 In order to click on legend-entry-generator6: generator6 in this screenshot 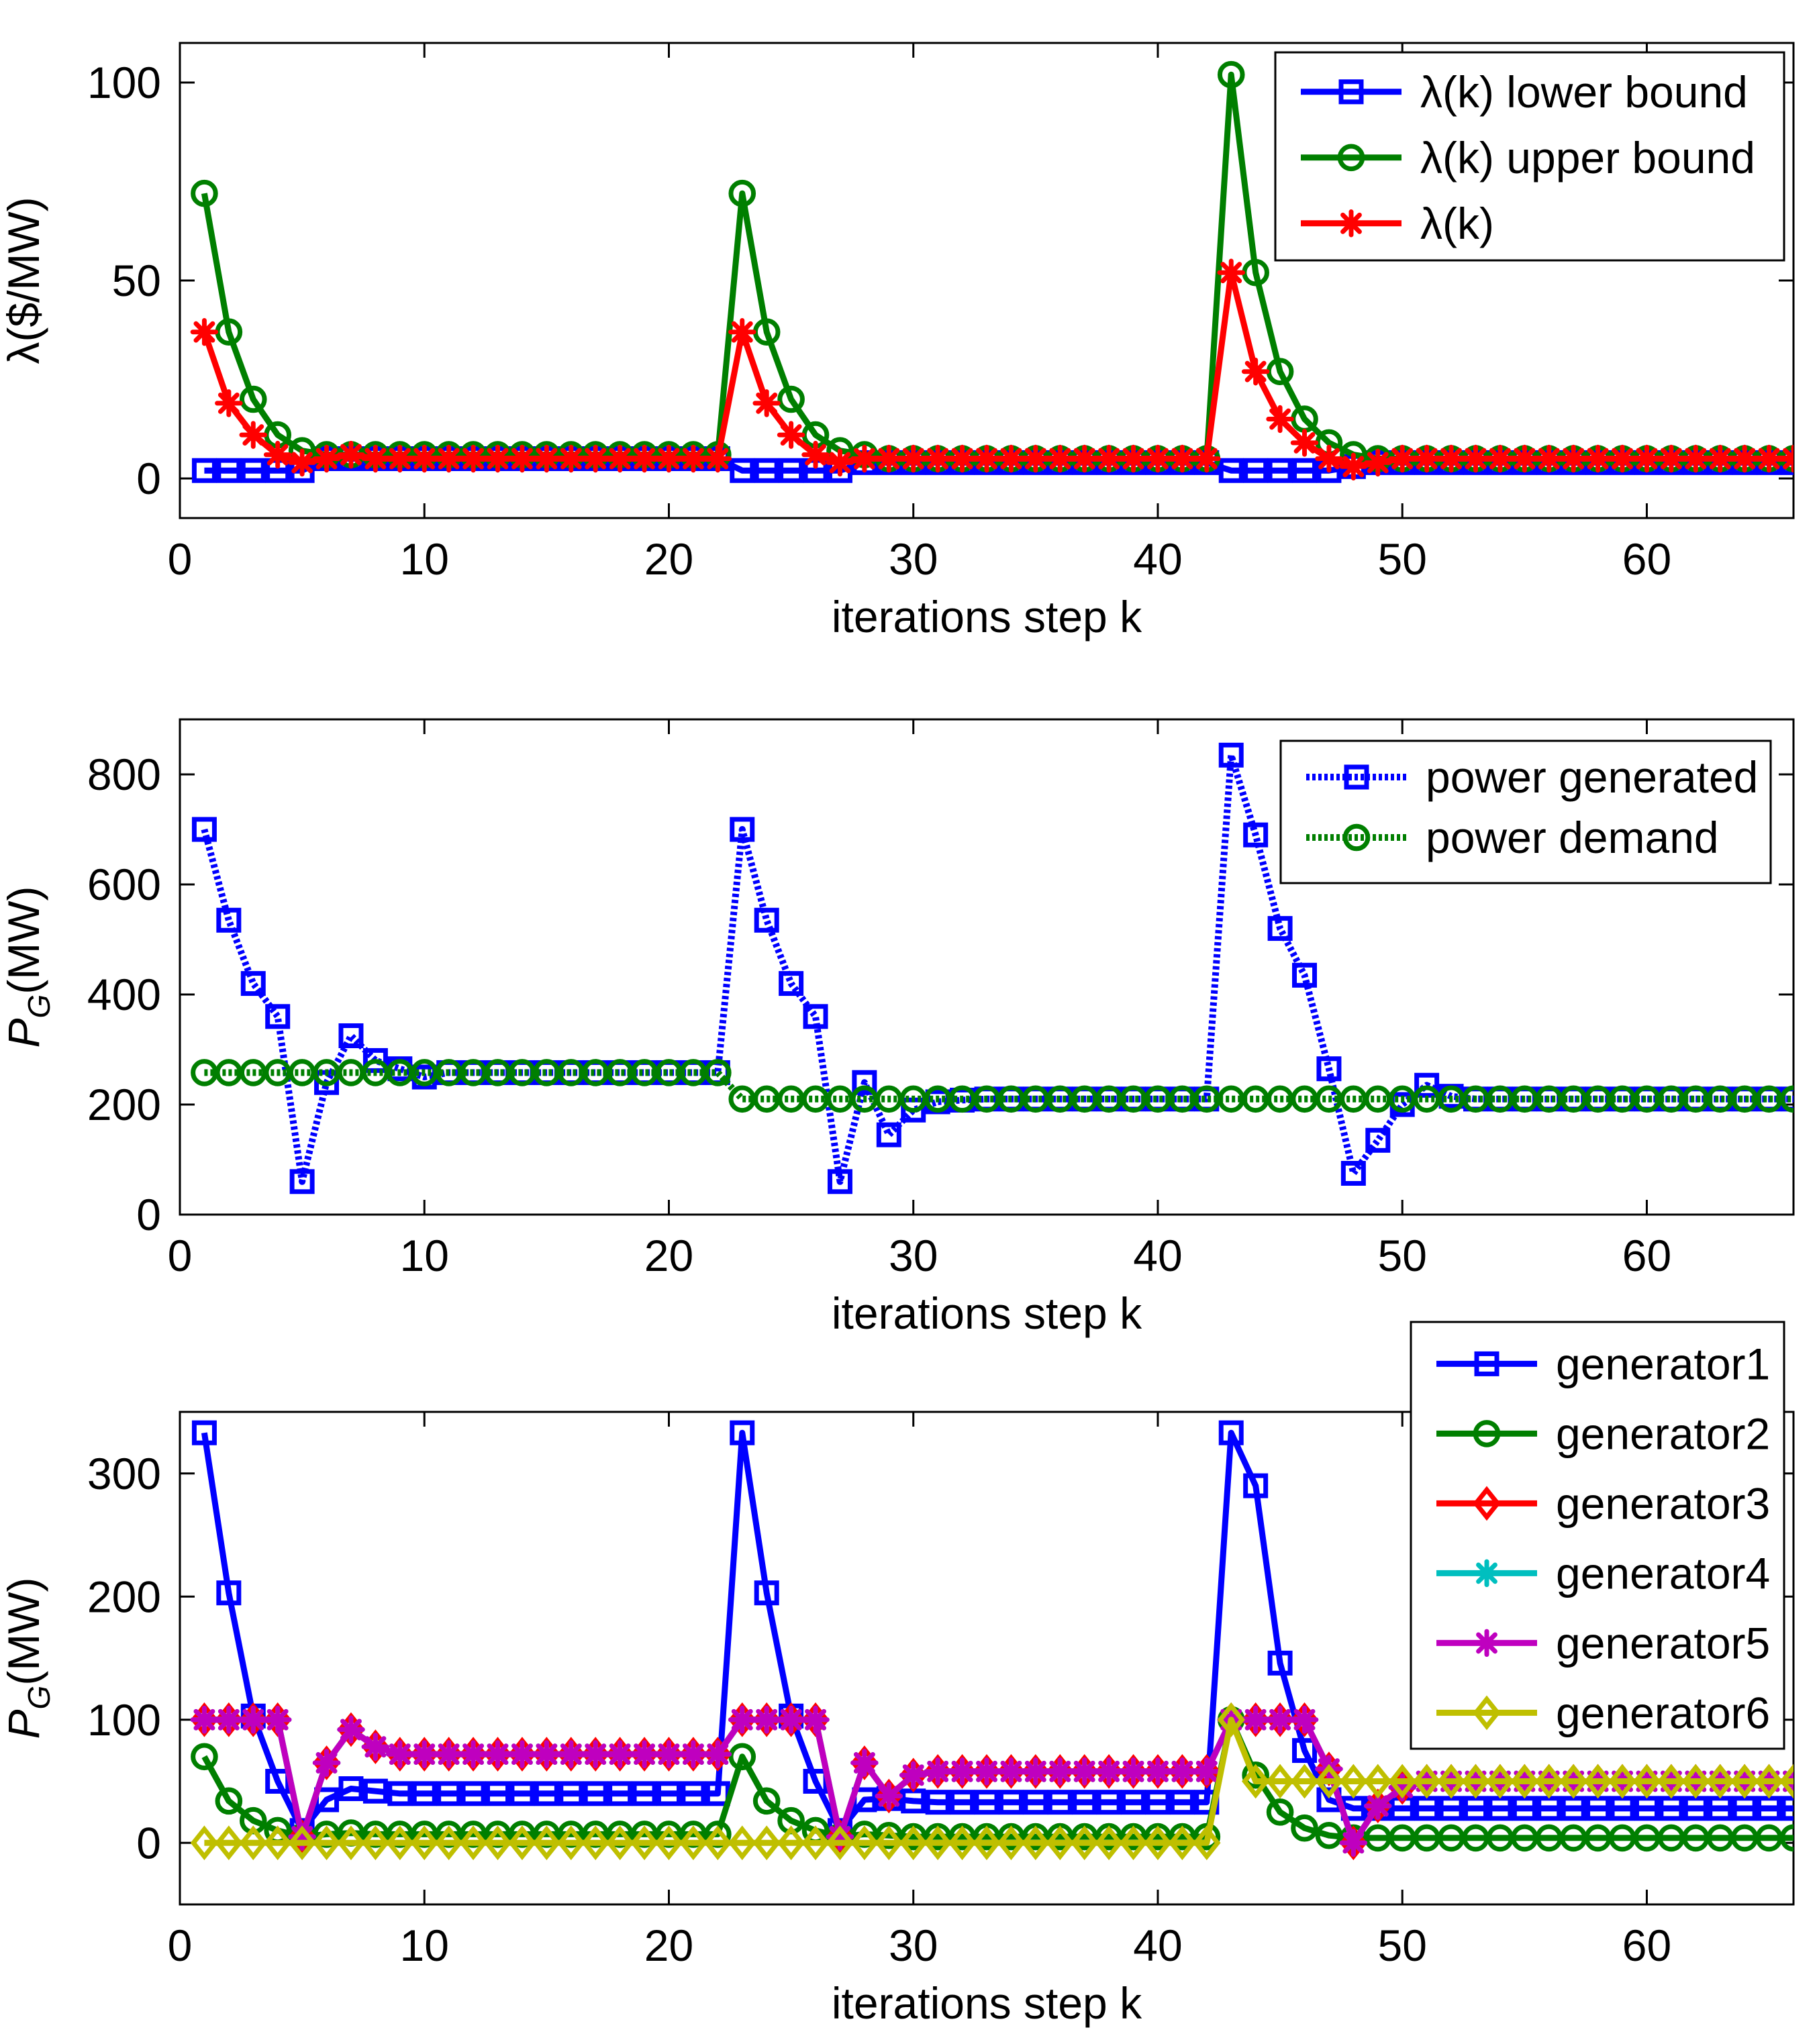, I will do `click(1603, 1713)`.